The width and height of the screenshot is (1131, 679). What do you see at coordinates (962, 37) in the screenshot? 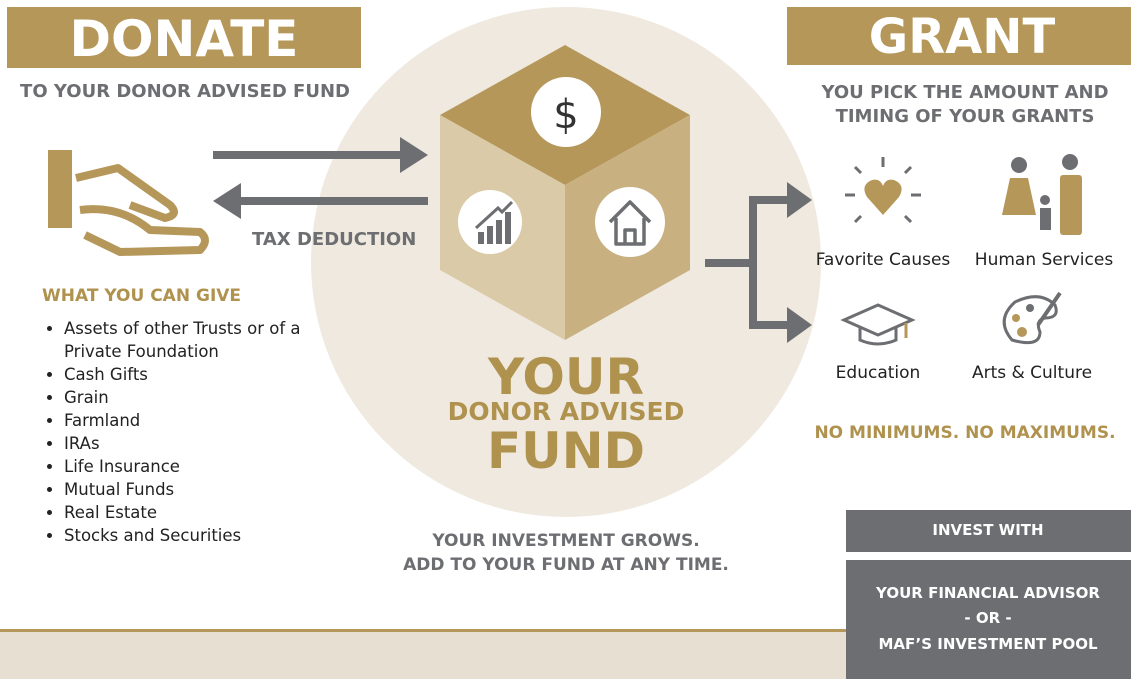
I see `grant-title: GRANT` at bounding box center [962, 37].